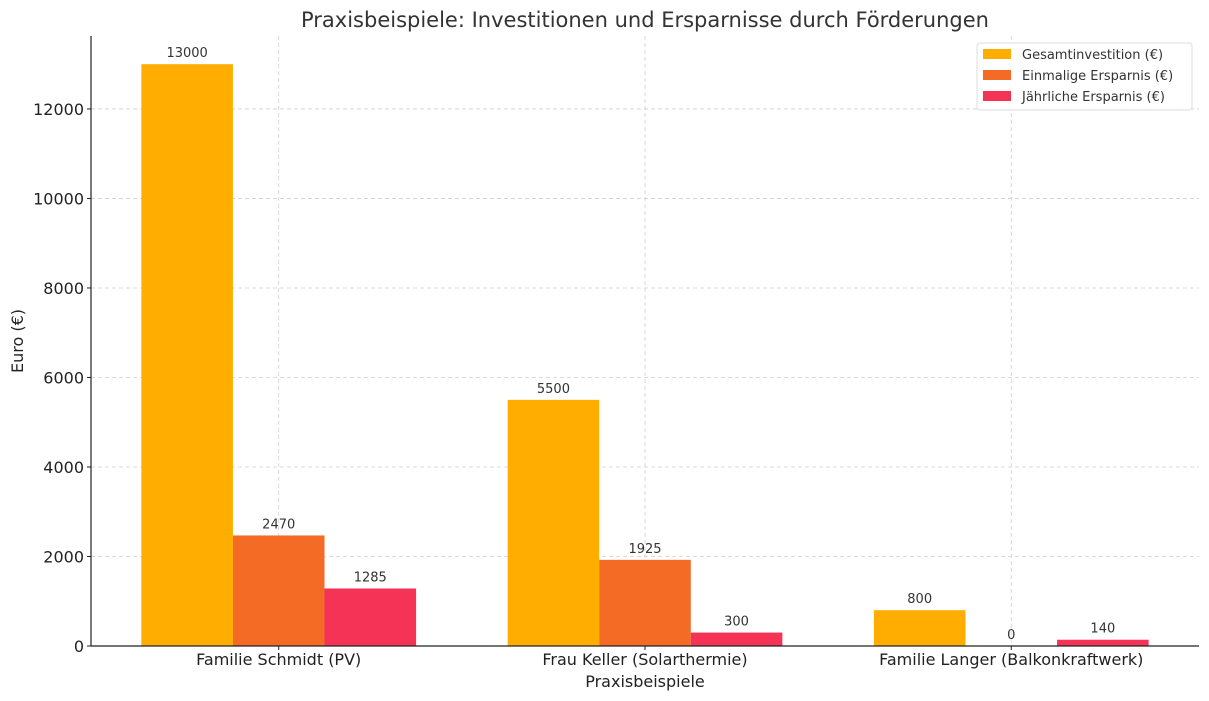 Image resolution: width=1209 pixels, height=701 pixels. I want to click on legend-label: Gesamtinvestition (€), so click(1092, 55).